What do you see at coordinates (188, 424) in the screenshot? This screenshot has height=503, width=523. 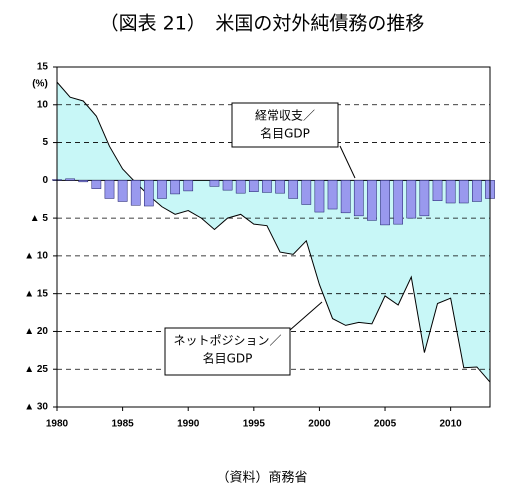 I see `x-tick-label: 1990` at bounding box center [188, 424].